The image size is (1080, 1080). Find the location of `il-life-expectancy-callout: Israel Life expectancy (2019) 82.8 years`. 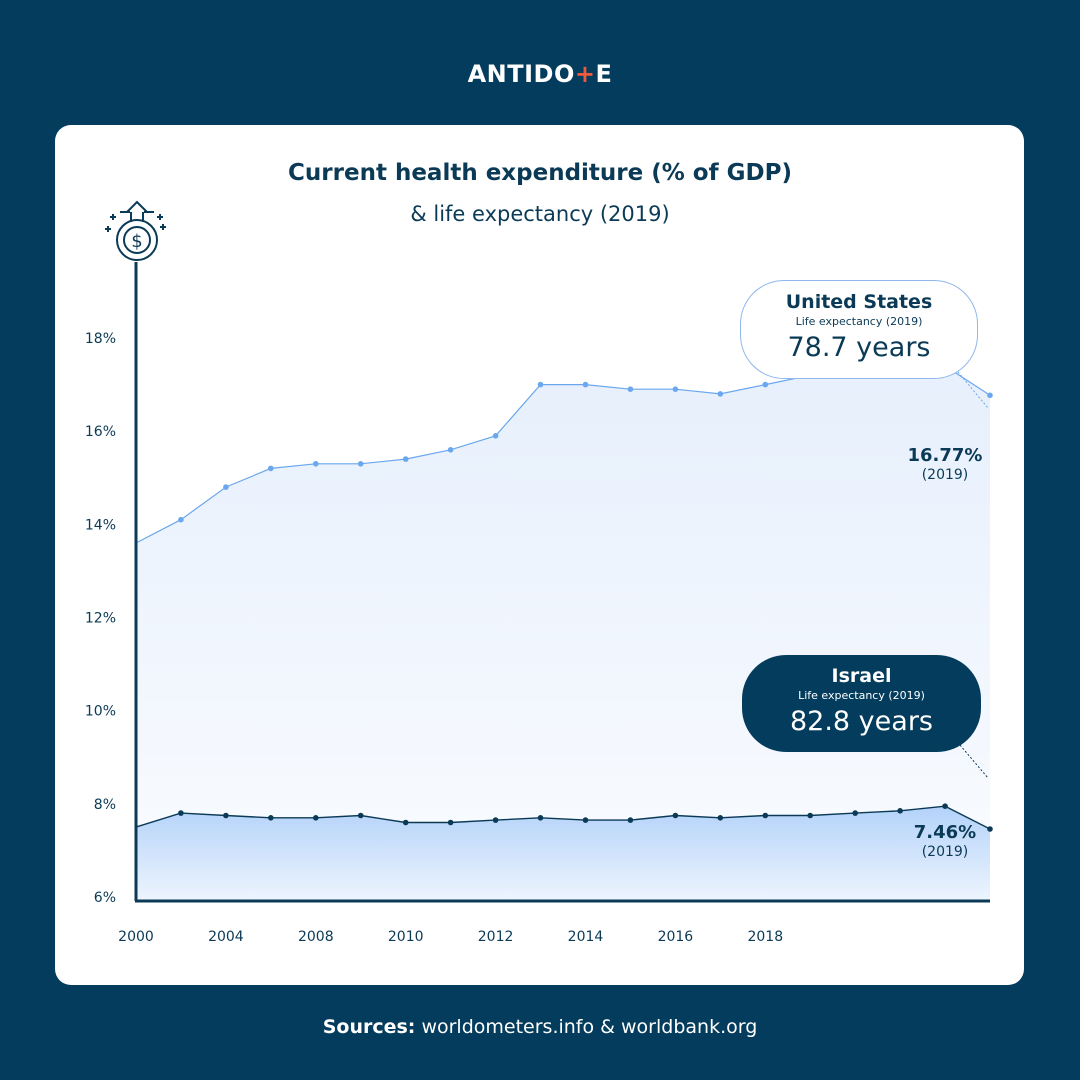

il-life-expectancy-callout: Israel Life expectancy (2019) 82.8 years is located at coordinates (861, 703).